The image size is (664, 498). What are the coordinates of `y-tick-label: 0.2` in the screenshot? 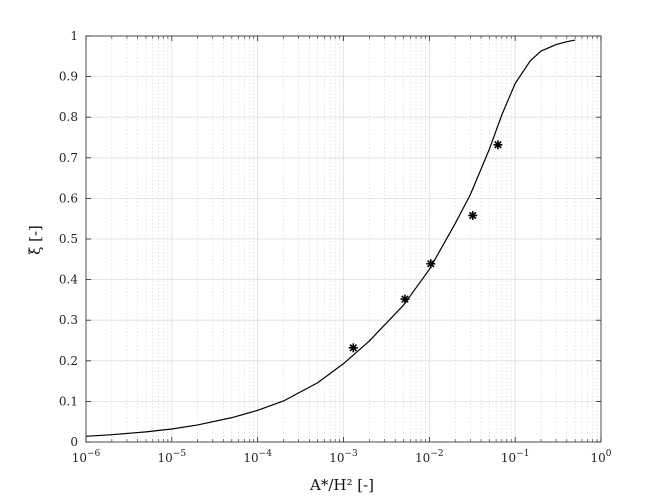 It's located at (68, 361).